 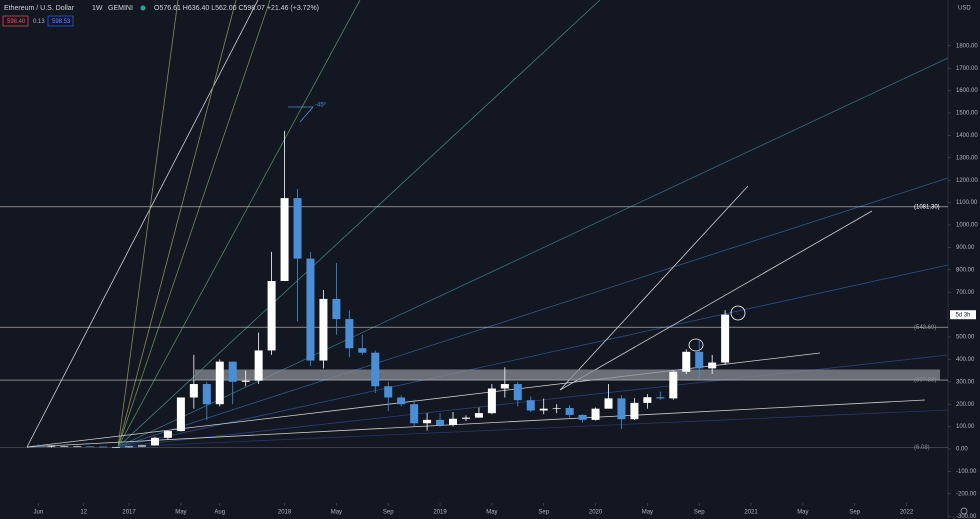 I want to click on y-tick-label: 1700.00, so click(x=967, y=69).